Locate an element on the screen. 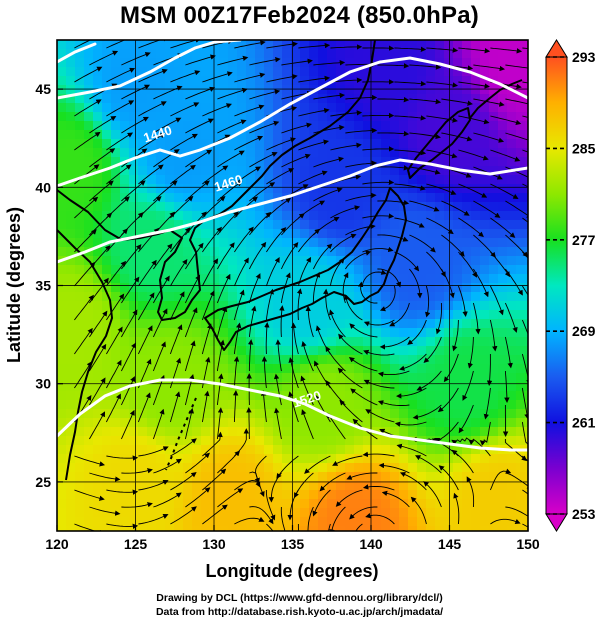 Image resolution: width=599 pixels, height=625 pixels. x-tick-label: 140 is located at coordinates (371, 544).